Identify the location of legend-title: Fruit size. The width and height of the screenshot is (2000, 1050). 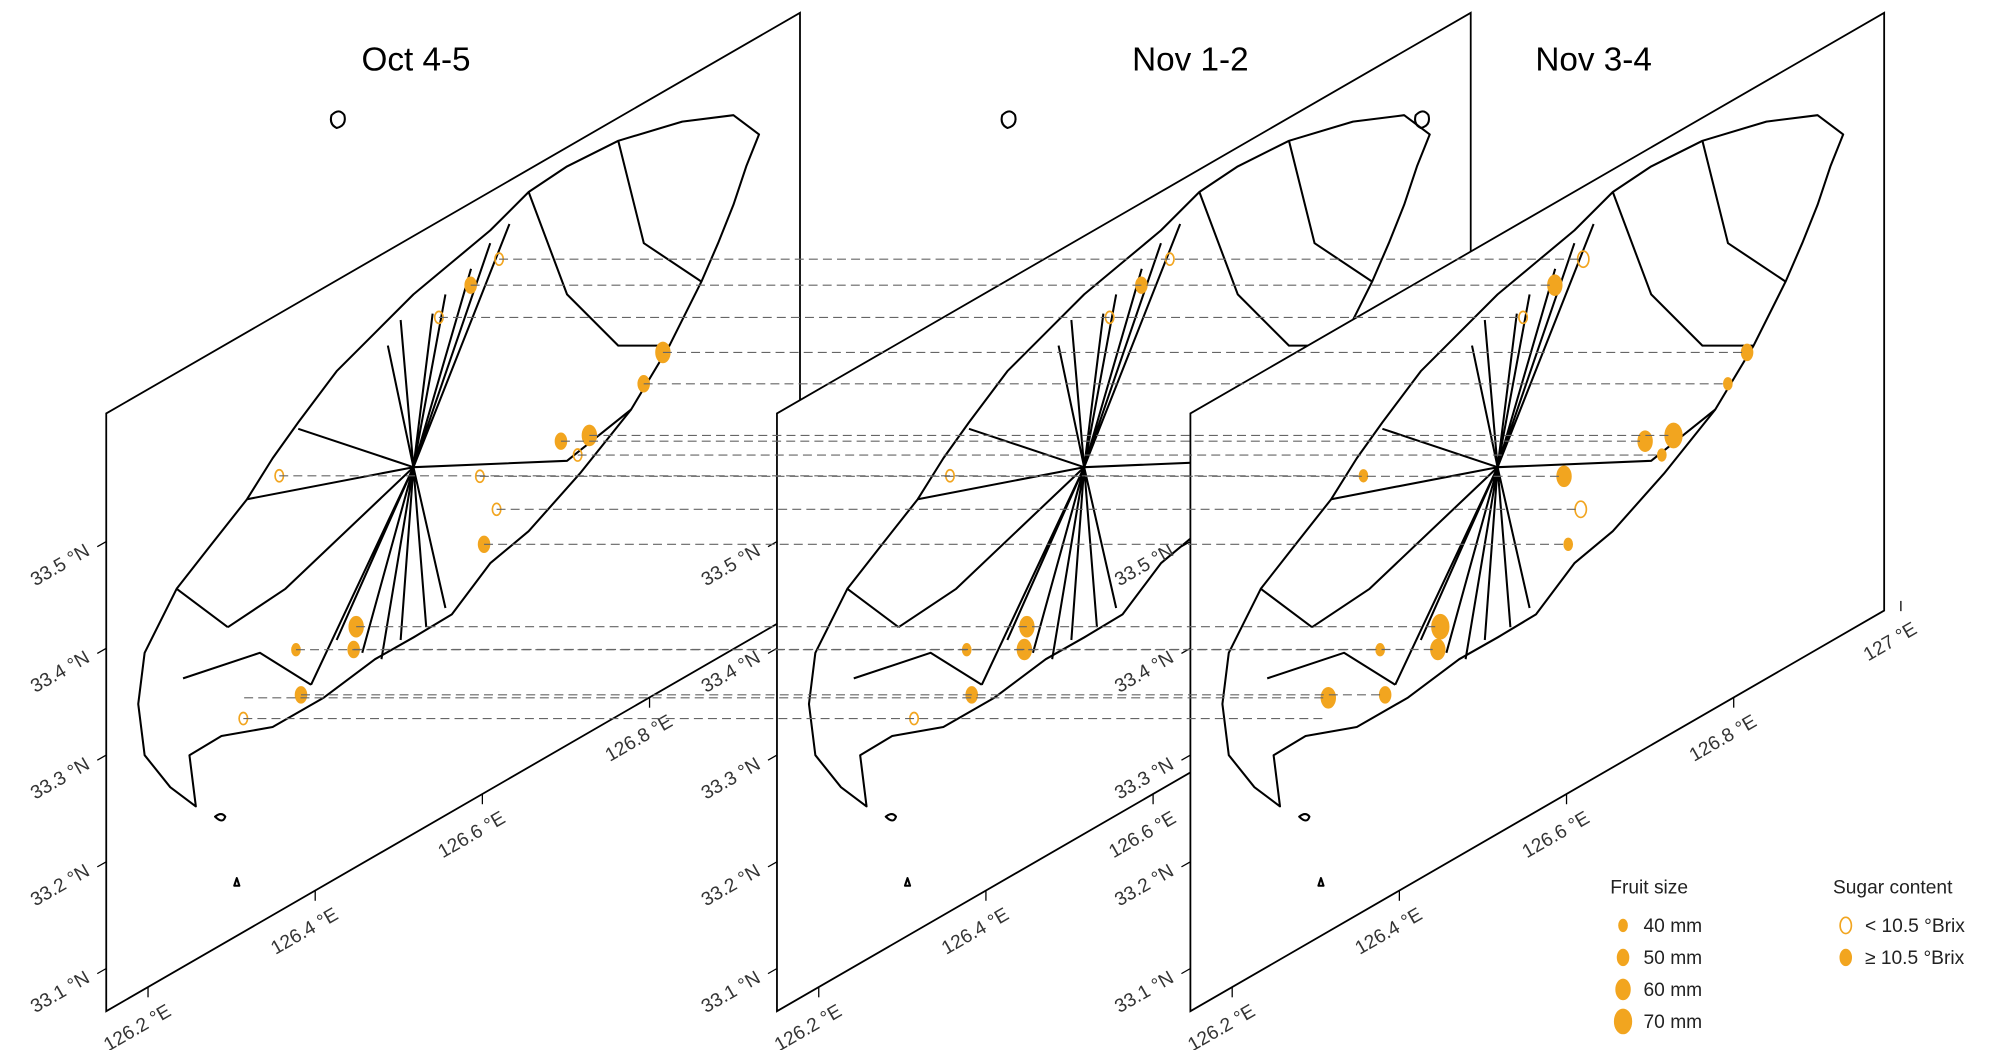
(1649, 887).